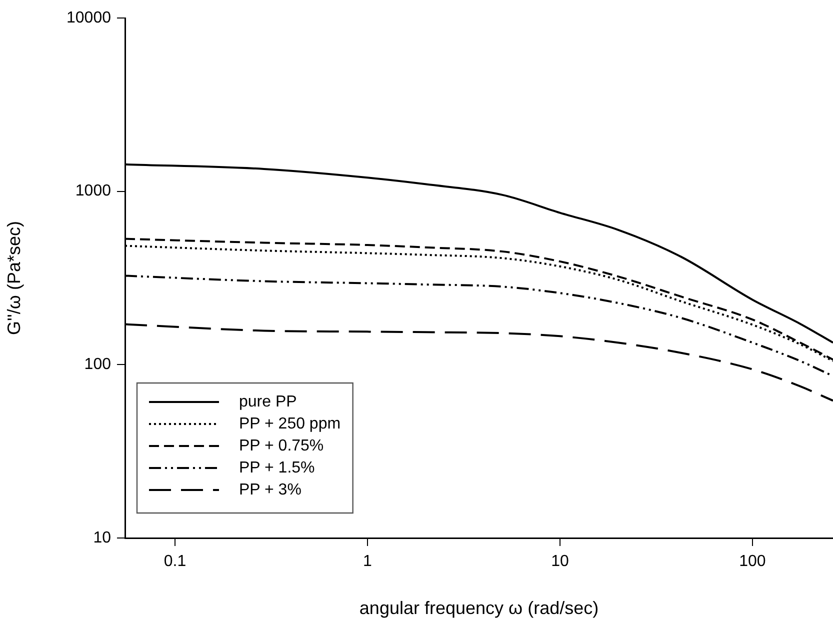 This screenshot has height=624, width=833. What do you see at coordinates (479, 608) in the screenshot?
I see `x-axis-title: angular frequency ω (rad/sec)` at bounding box center [479, 608].